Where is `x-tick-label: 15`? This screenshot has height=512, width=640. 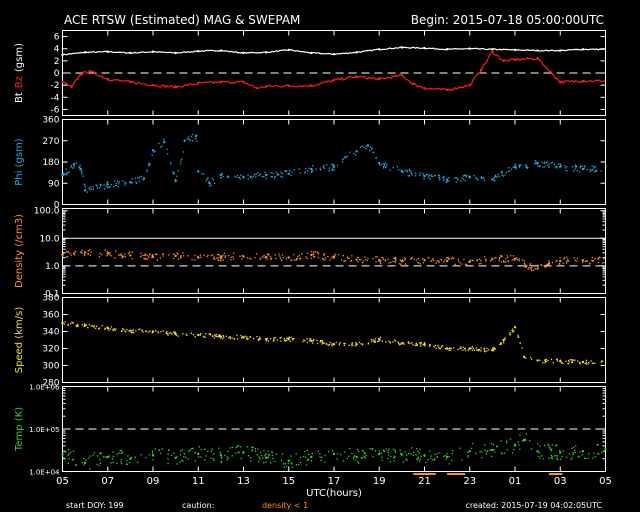
x-tick-label: 15 is located at coordinates (288, 481).